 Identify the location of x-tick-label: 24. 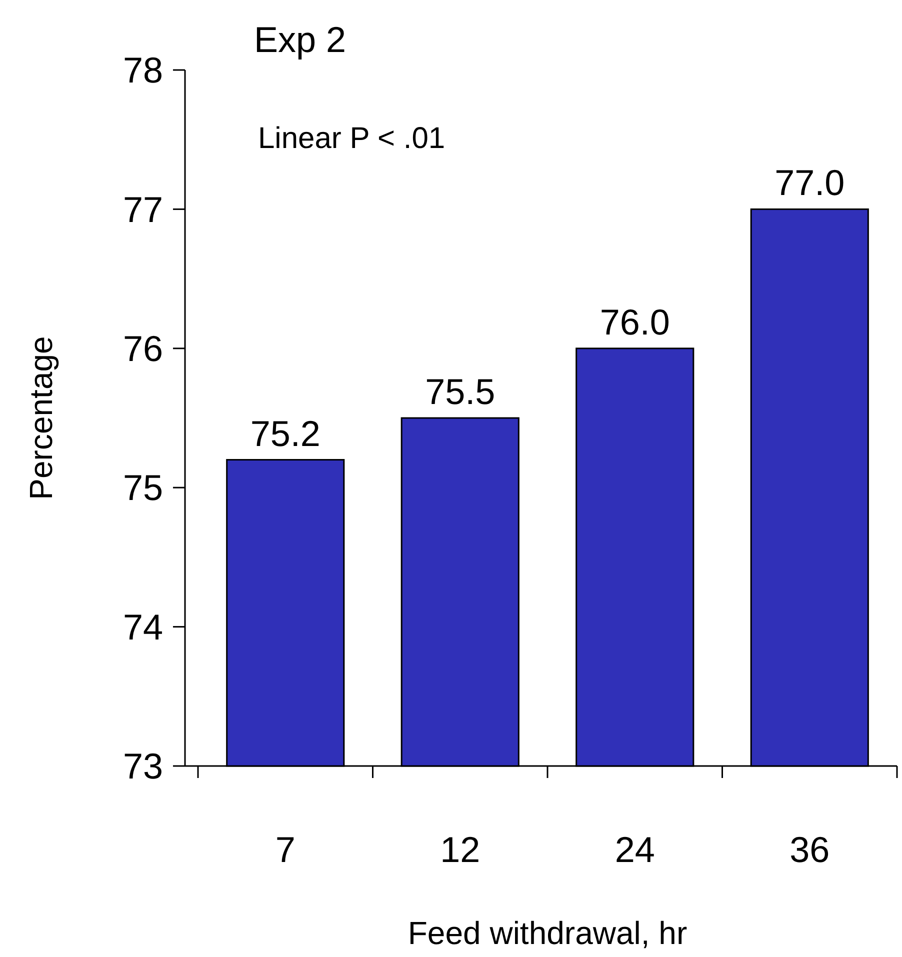
(634, 849).